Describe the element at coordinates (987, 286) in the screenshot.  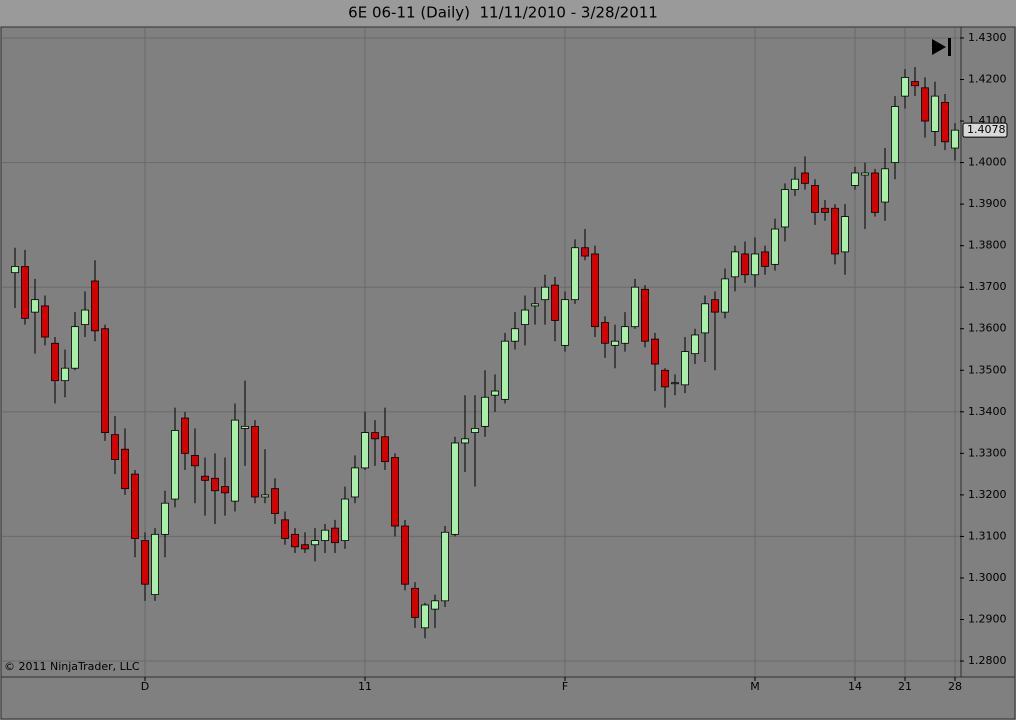
I see `y-tick-label: 1.3700` at that location.